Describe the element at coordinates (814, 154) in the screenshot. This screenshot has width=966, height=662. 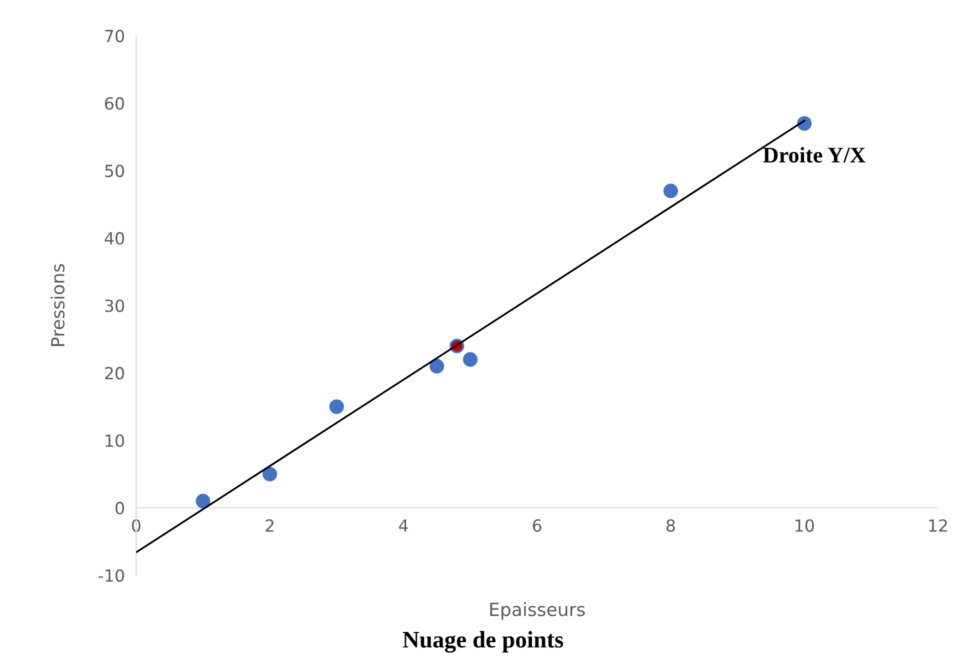
I see `annotation: Droite Y/X` at that location.